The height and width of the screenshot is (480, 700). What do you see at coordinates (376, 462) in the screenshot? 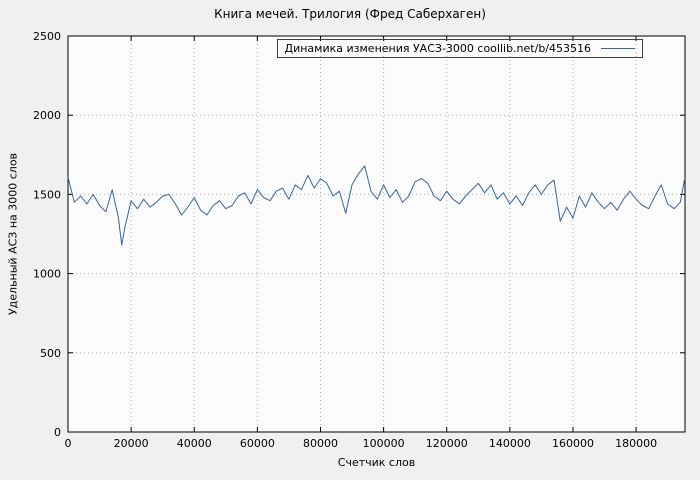
I see `x-axis-label: Счетчик слов` at bounding box center [376, 462].